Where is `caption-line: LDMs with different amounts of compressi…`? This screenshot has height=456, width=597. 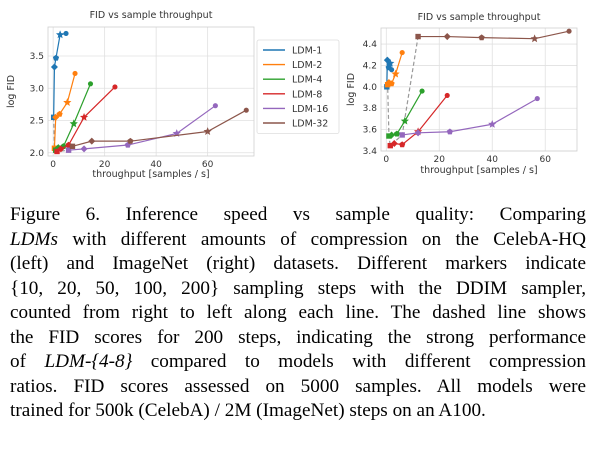
caption-line: LDMs with different amounts of compressi… is located at coordinates (298, 240).